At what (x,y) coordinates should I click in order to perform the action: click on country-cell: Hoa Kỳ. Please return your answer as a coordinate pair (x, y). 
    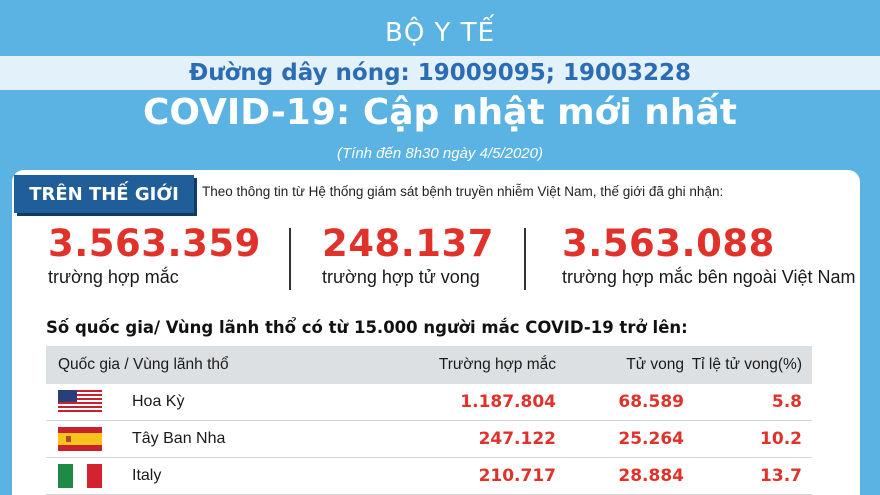
    Looking at the image, I should click on (211, 402).